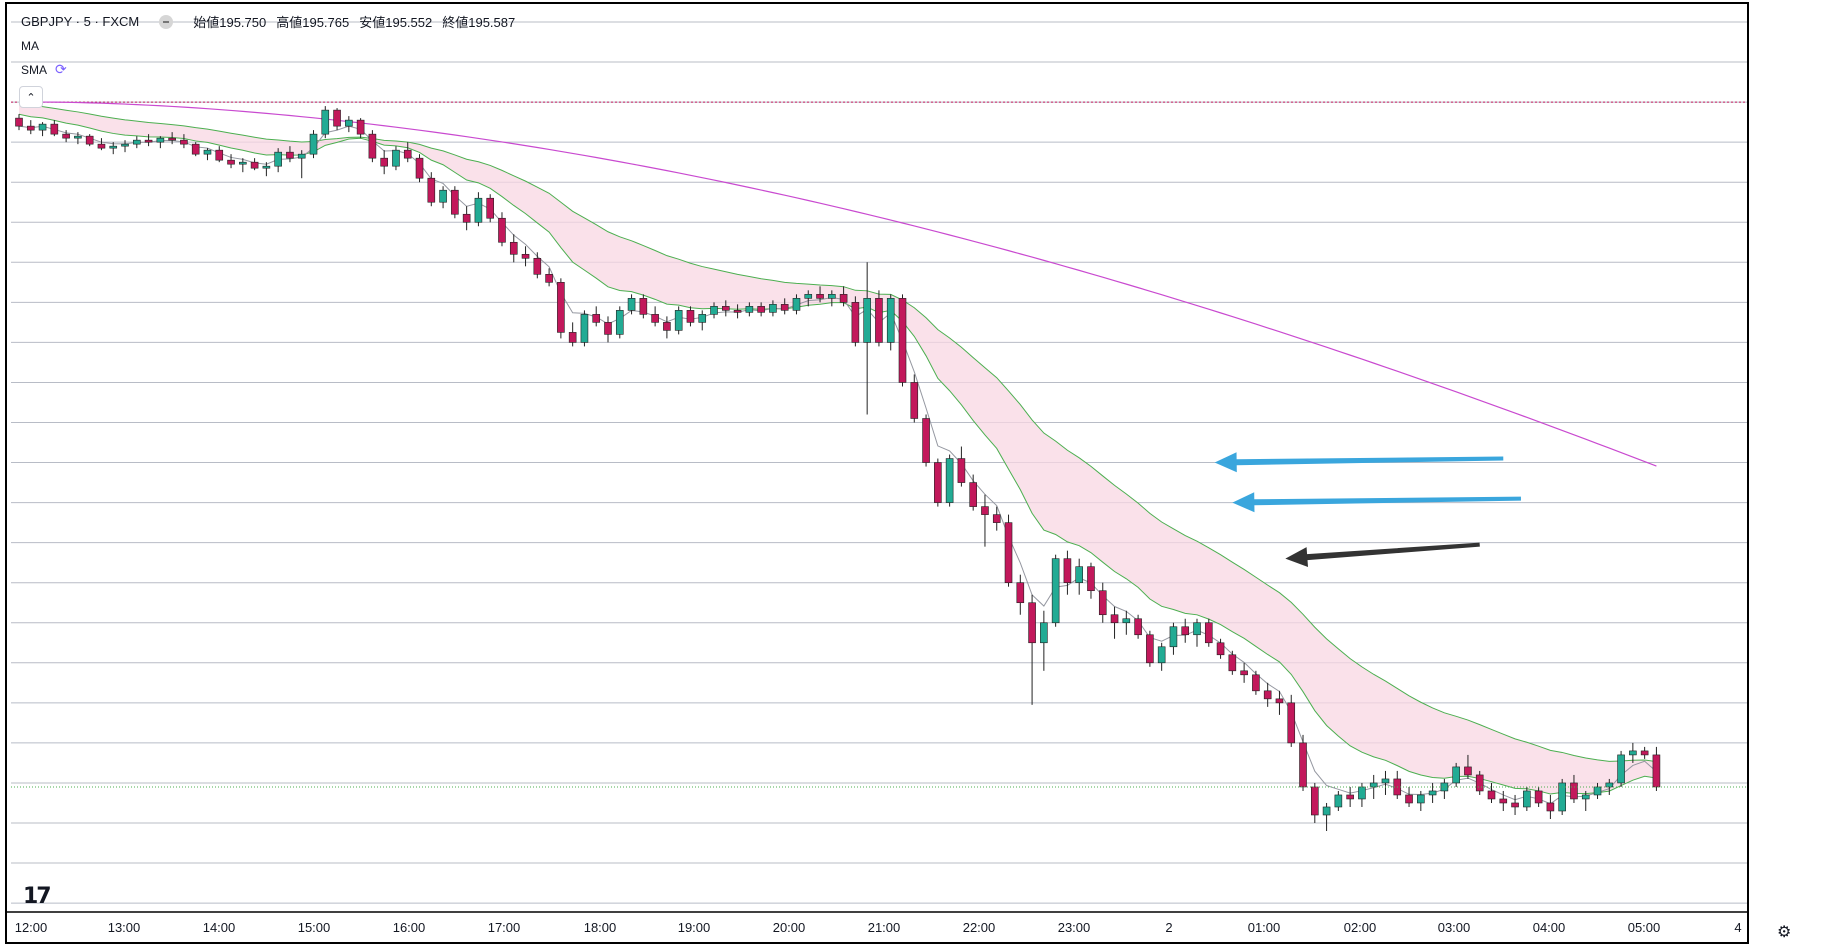  Describe the element at coordinates (1376, 502) in the screenshot. I see `blue-annotation-arrow` at that location.